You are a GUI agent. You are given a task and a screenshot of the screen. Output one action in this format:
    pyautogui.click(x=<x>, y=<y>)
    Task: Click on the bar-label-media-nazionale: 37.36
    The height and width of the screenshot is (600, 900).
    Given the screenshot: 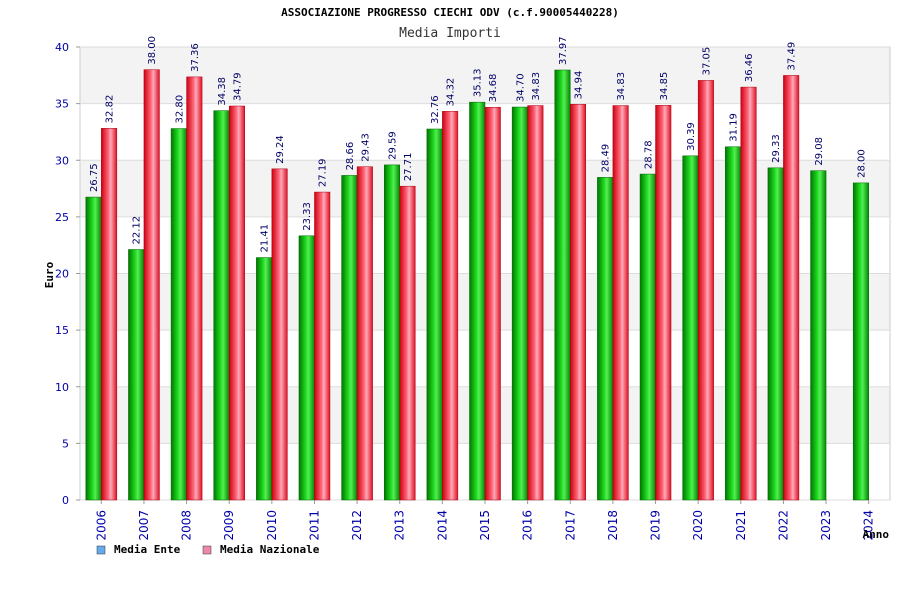 What is the action you would take?
    pyautogui.click(x=195, y=57)
    